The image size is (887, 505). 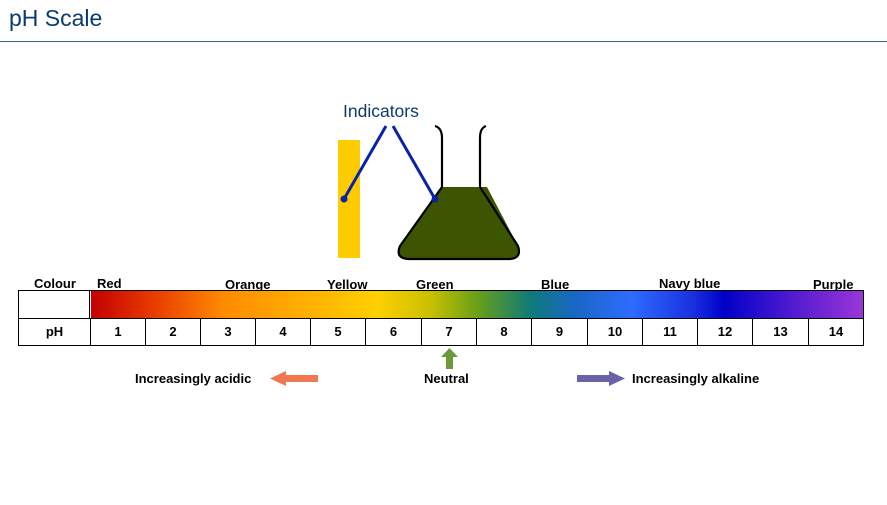 What do you see at coordinates (446, 378) in the screenshot?
I see `neutral-label: Neutral` at bounding box center [446, 378].